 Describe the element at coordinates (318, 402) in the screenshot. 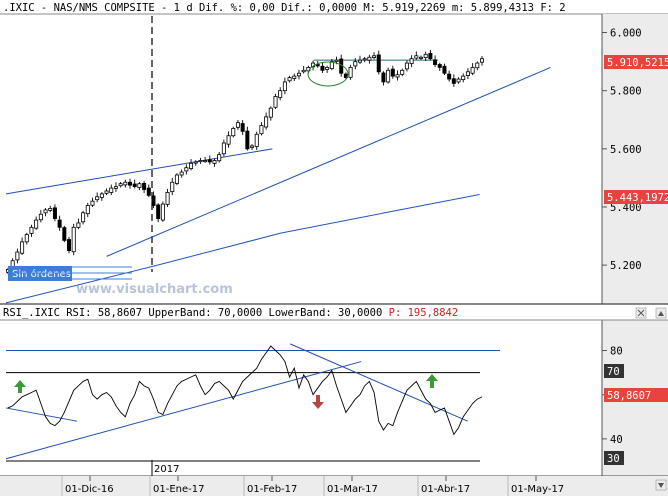

I see `sell-arrow-icon` at that location.